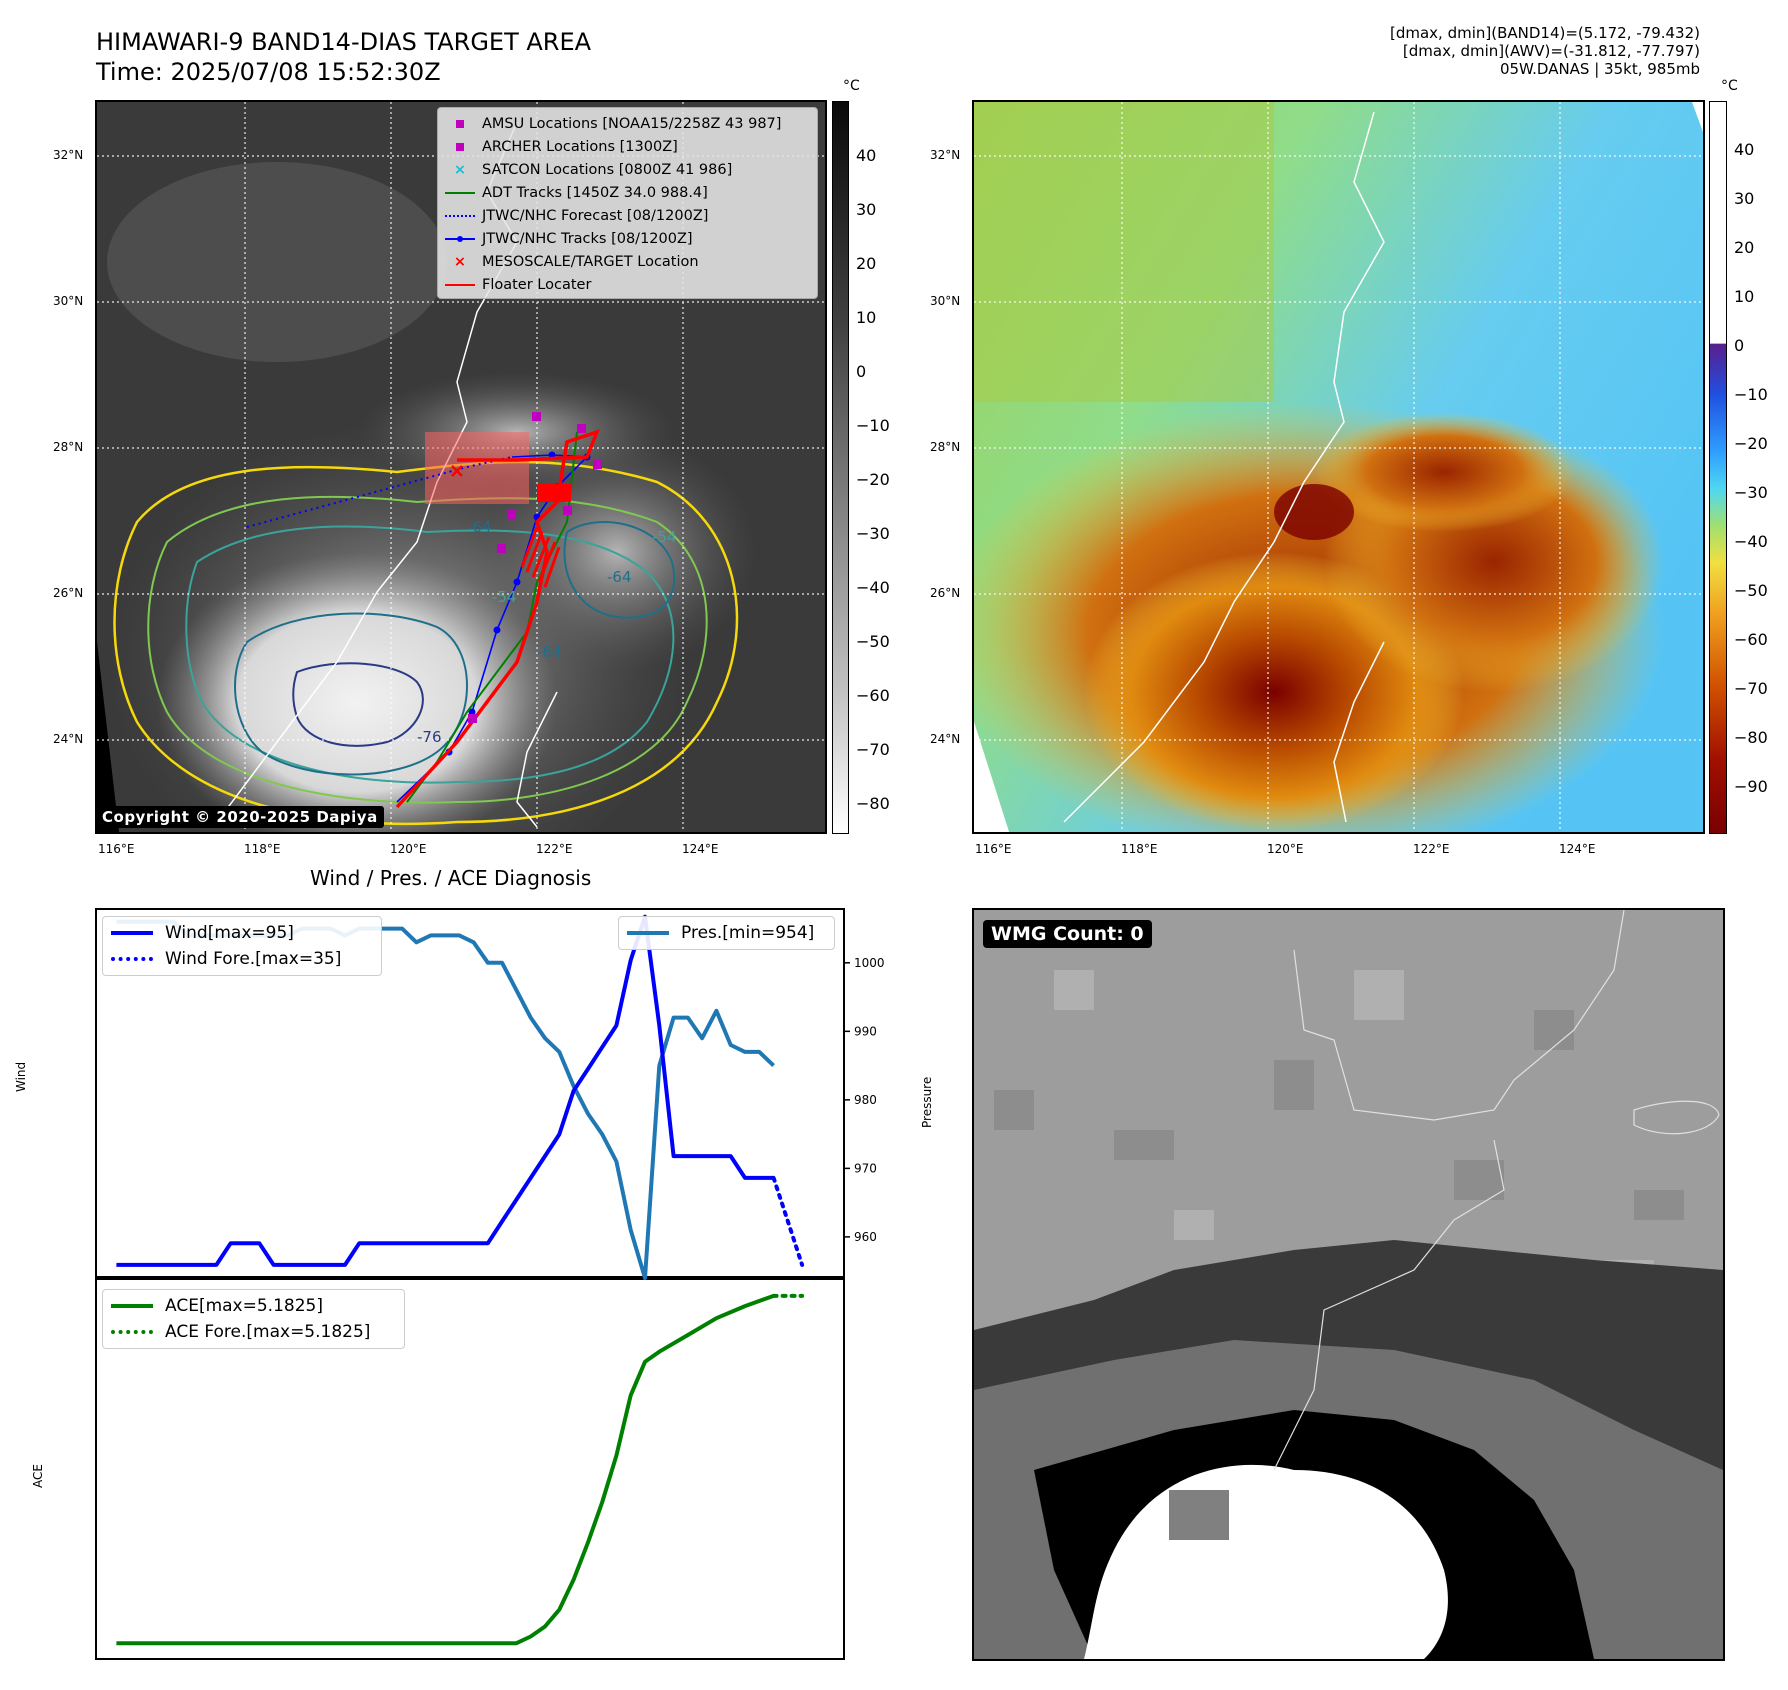  Describe the element at coordinates (1744, 198) in the screenshot. I see `colorbar-right-tick: 30` at that location.